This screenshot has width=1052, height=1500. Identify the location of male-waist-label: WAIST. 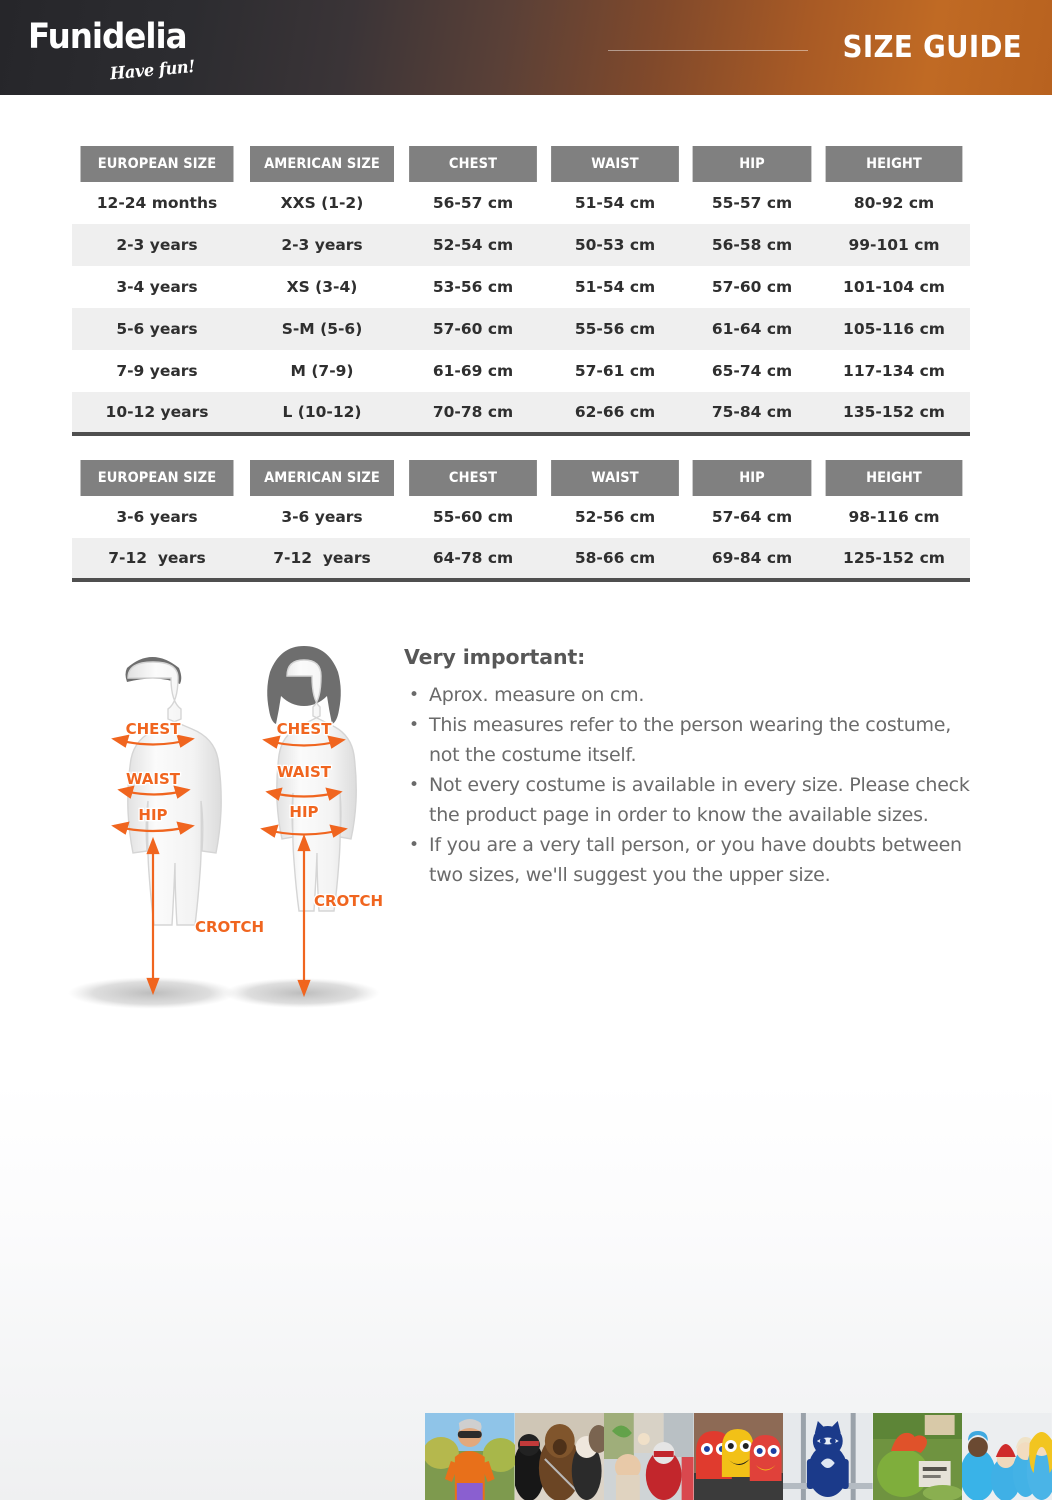
(153, 779).